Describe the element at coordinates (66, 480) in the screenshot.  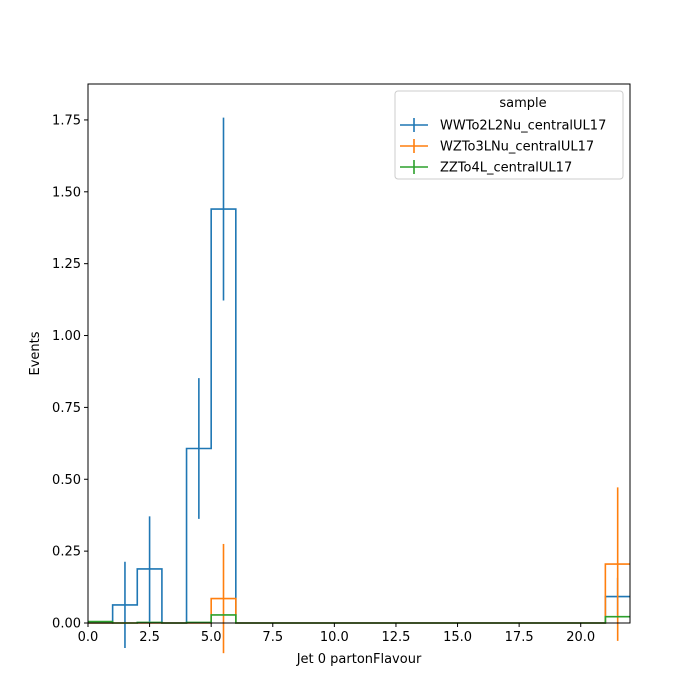
I see `y-tick-label: 0.50` at that location.